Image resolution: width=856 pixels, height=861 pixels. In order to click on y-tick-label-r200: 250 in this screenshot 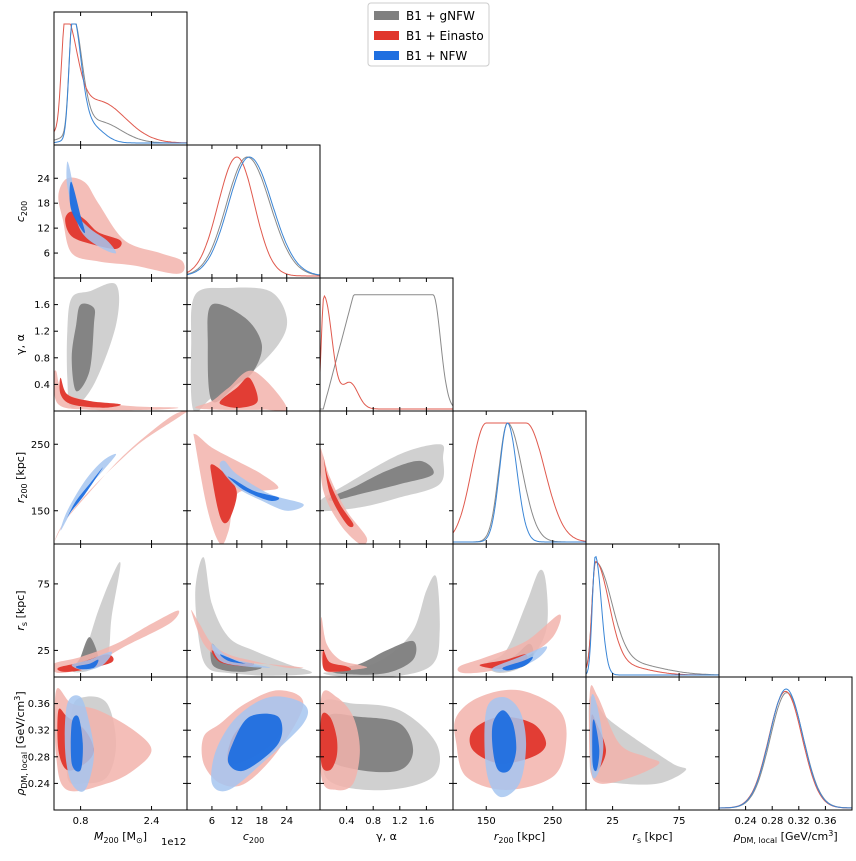, I will do `click(40, 445)`.